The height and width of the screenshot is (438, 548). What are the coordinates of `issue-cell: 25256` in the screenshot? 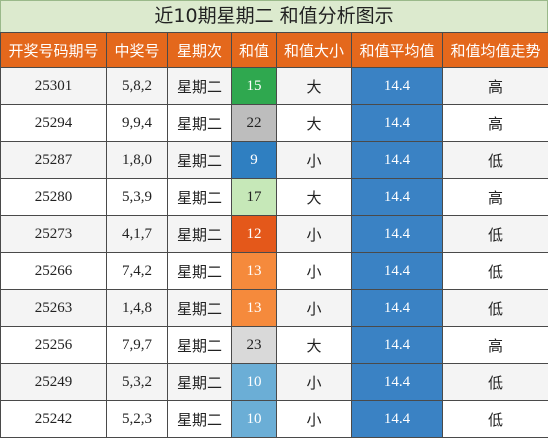 It's located at (54, 345).